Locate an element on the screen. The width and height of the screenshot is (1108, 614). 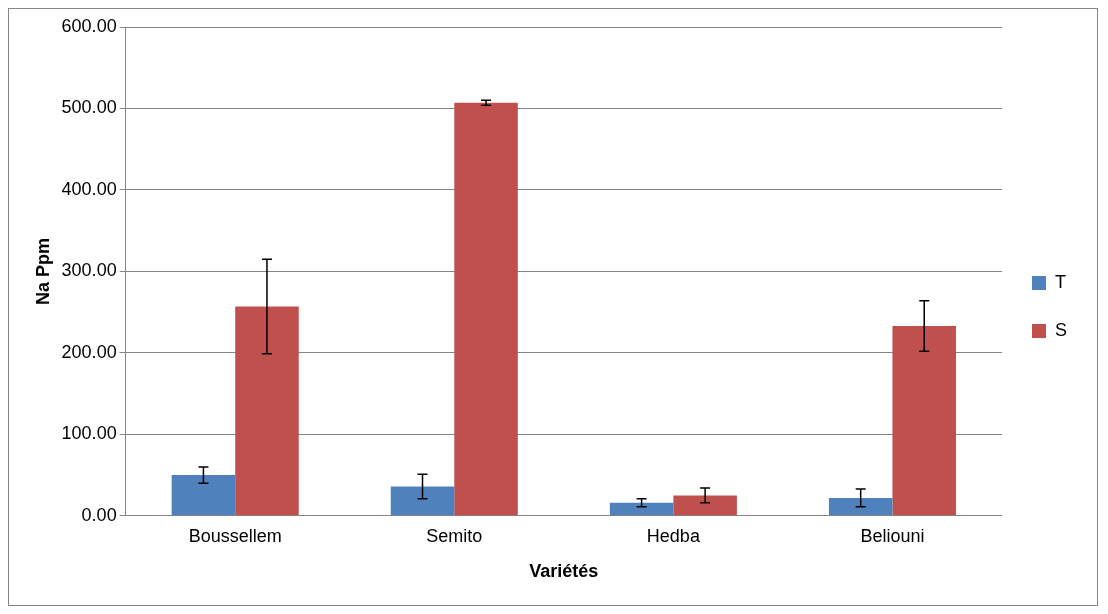
y-tick-label: 300.00 is located at coordinates (89, 270).